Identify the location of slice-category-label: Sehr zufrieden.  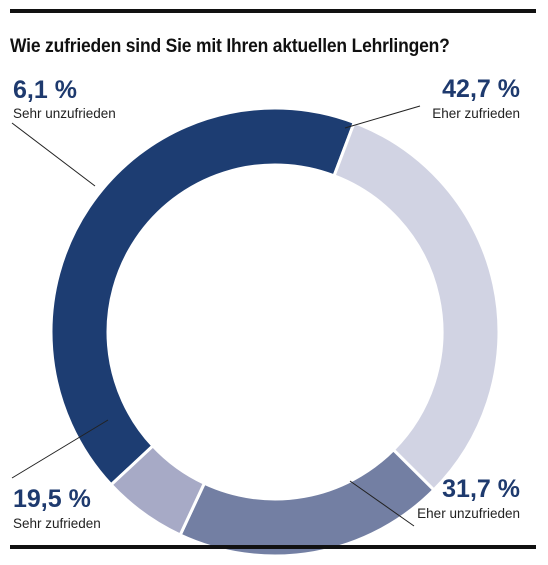
(57, 523).